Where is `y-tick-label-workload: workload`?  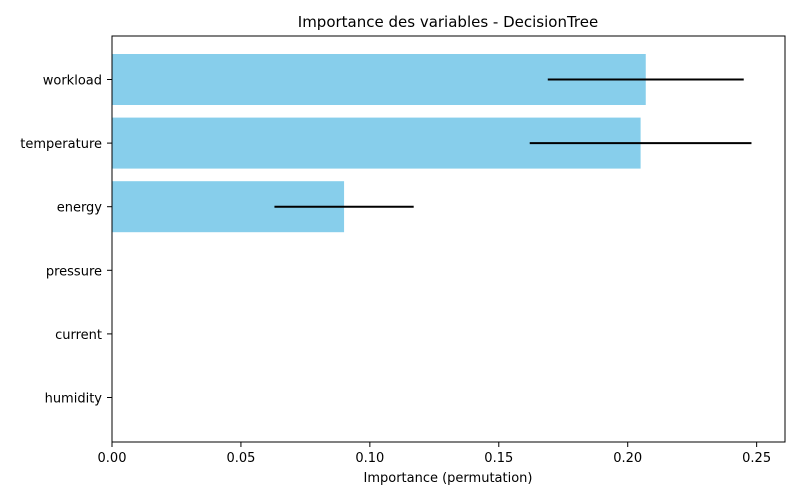
y-tick-label-workload: workload is located at coordinates (72, 81).